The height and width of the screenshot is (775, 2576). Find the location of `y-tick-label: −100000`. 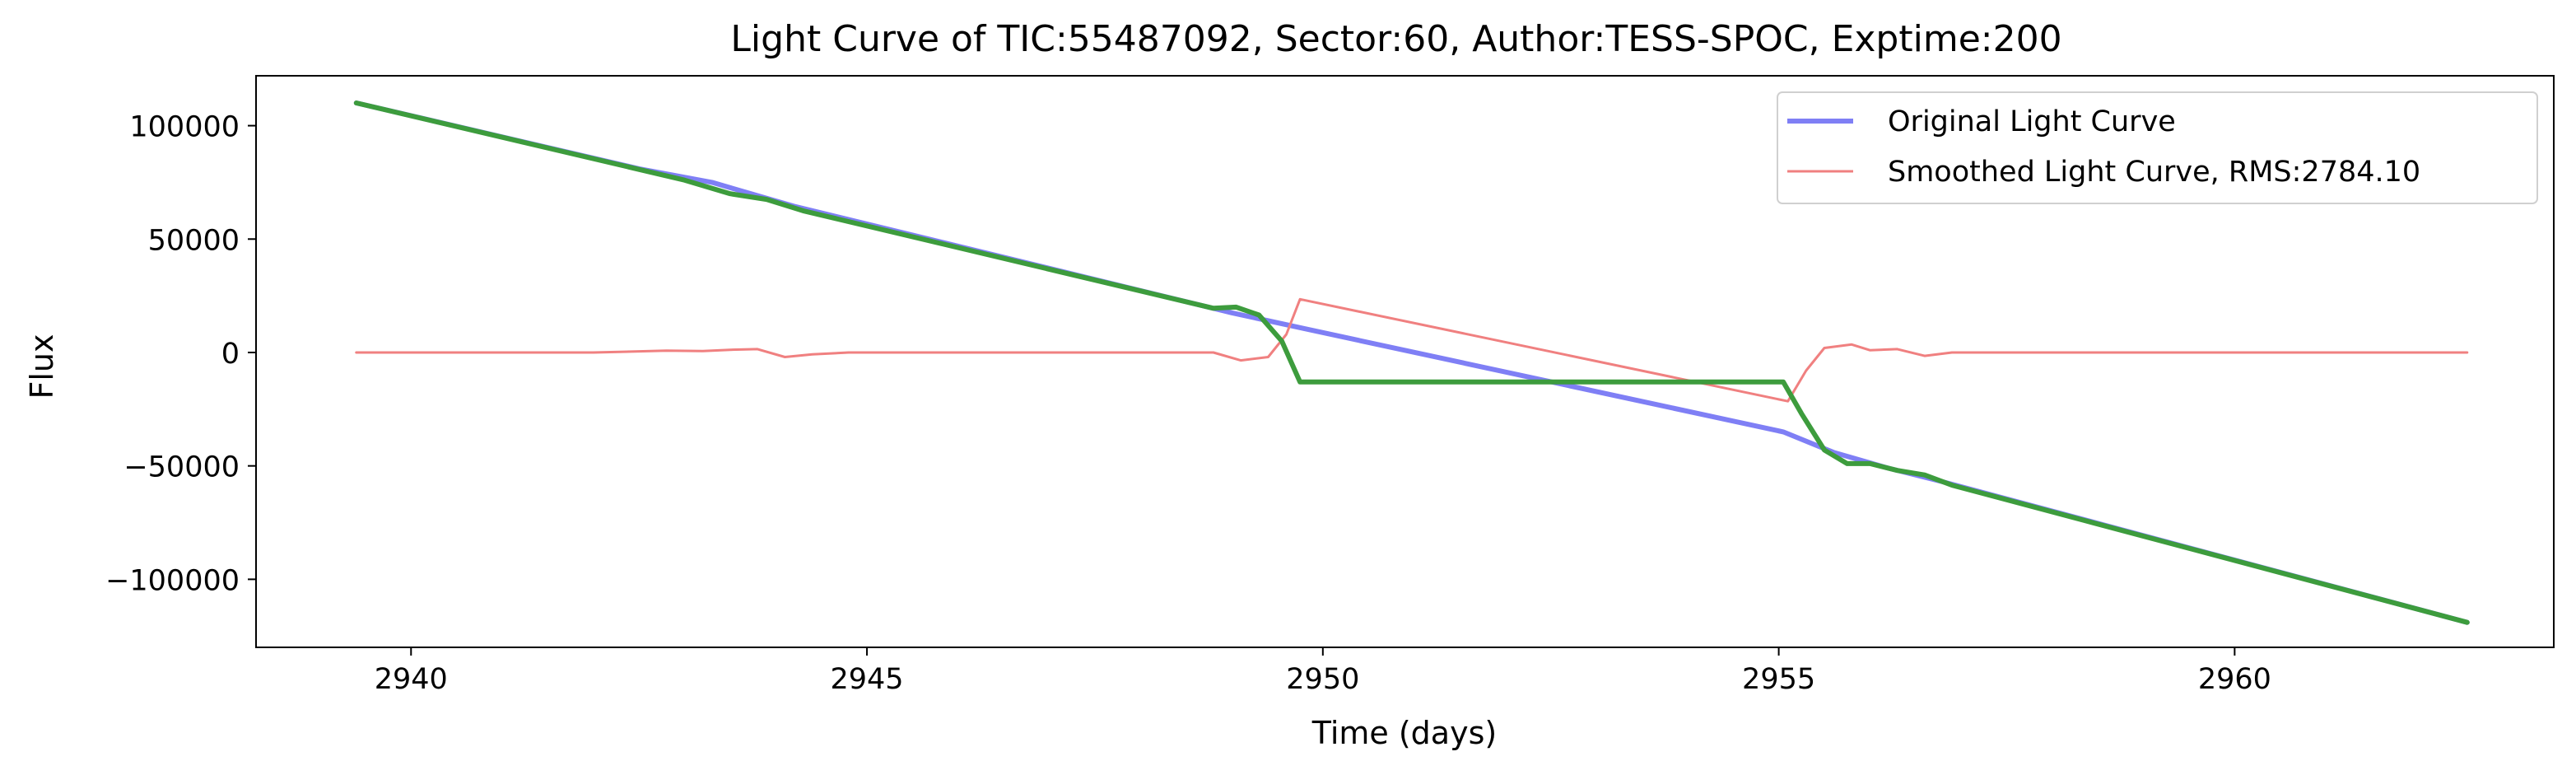

y-tick-label: −100000 is located at coordinates (172, 580).